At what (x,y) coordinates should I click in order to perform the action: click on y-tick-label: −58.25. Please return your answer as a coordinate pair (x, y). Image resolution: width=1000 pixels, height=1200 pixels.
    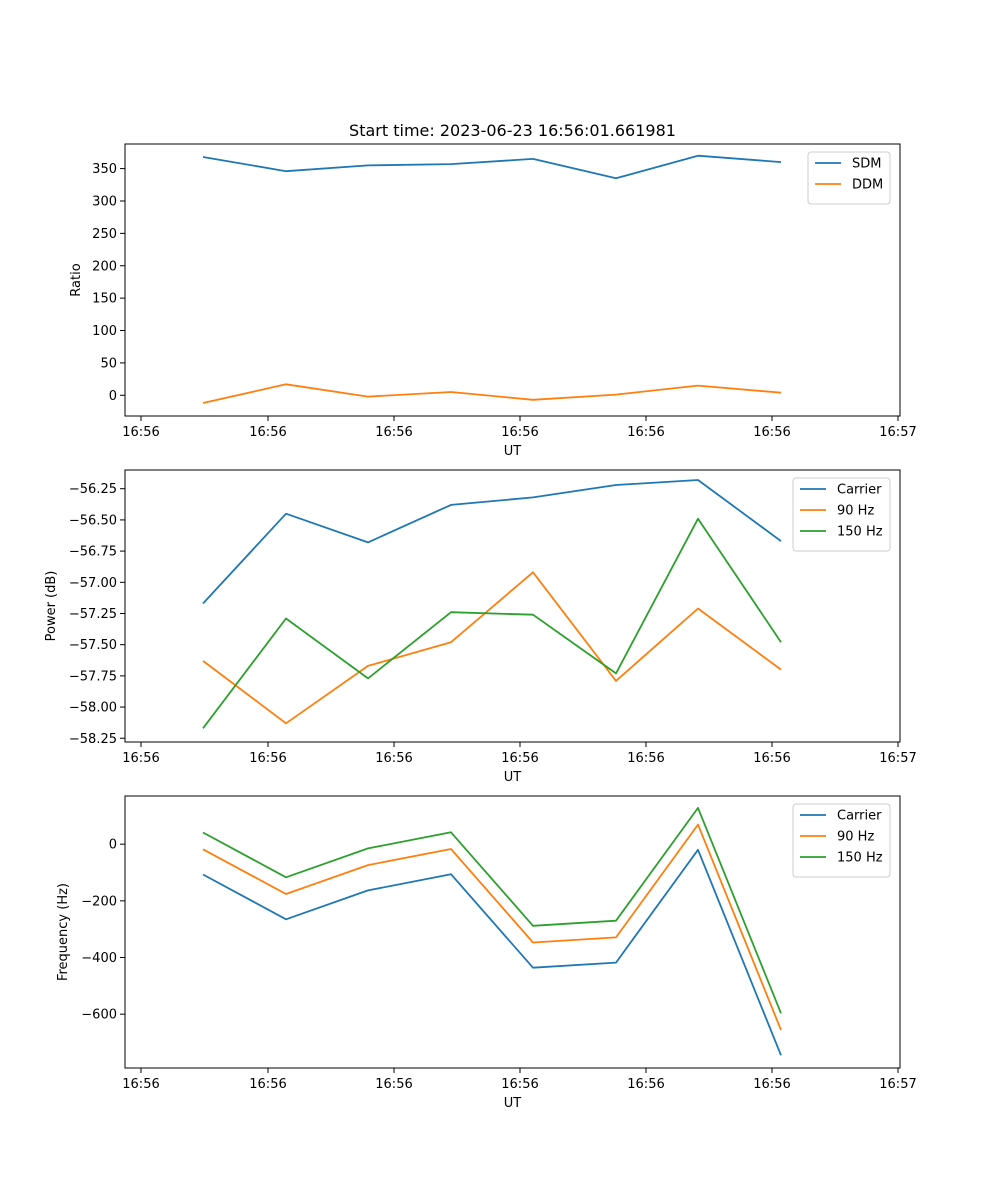
    Looking at the image, I should click on (93, 739).